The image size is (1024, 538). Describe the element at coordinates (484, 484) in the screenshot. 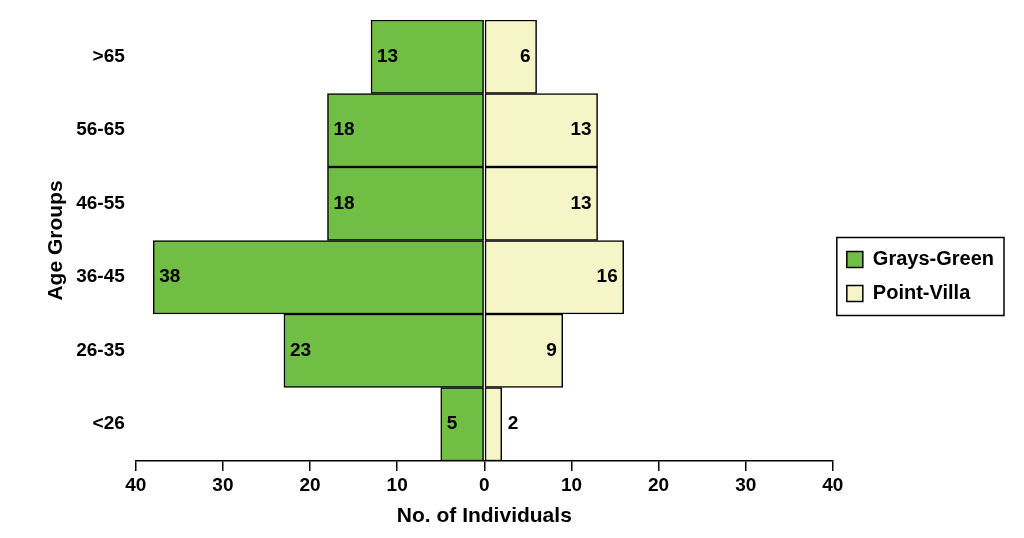

I see `x-tick-label: 0` at that location.